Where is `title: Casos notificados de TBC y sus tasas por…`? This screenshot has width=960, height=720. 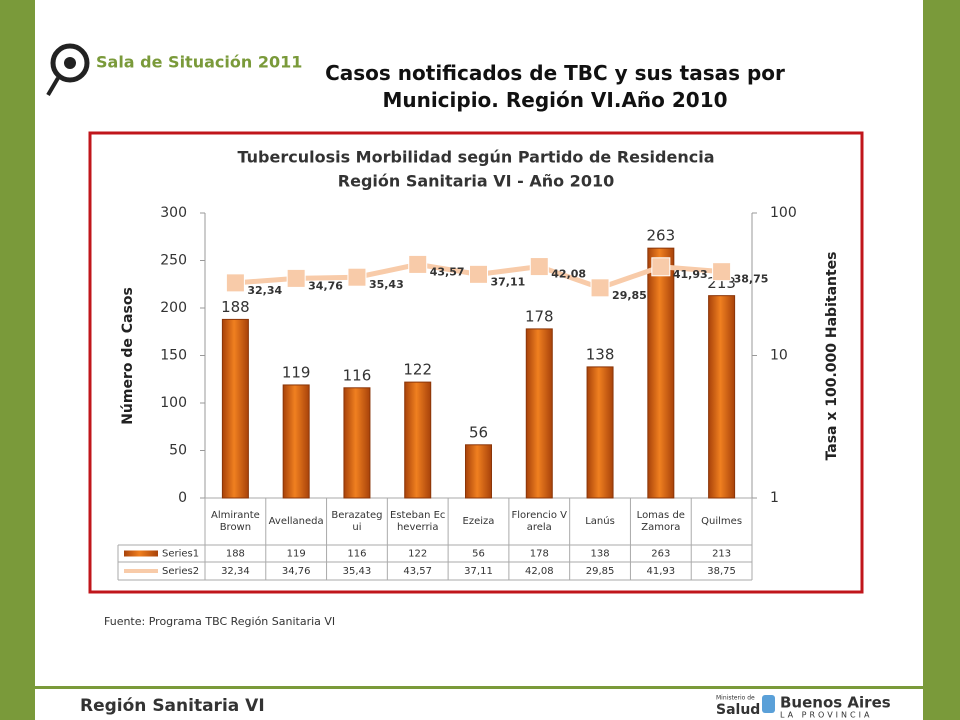 title: Casos notificados de TBC y sus tasas por… is located at coordinates (555, 86).